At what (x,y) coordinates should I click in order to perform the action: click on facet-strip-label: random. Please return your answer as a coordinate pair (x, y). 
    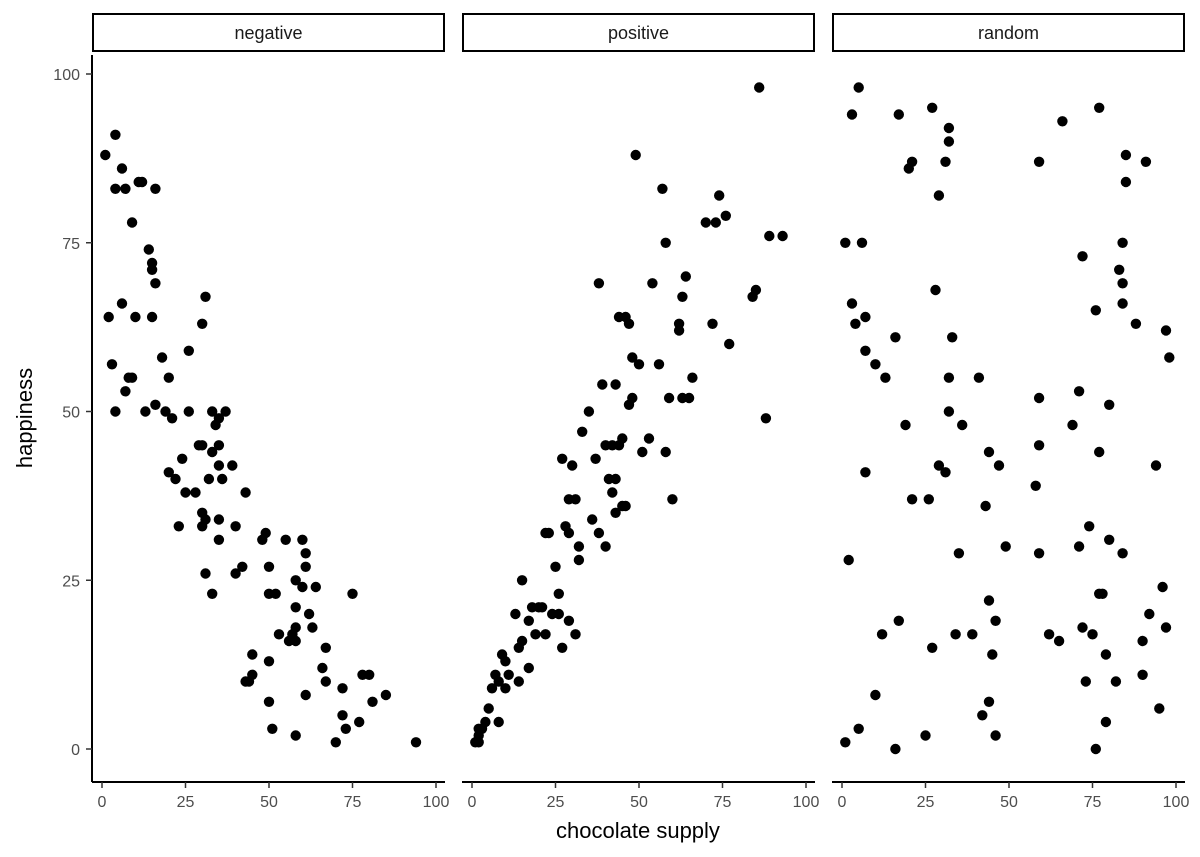
    Looking at the image, I should click on (1008, 33).